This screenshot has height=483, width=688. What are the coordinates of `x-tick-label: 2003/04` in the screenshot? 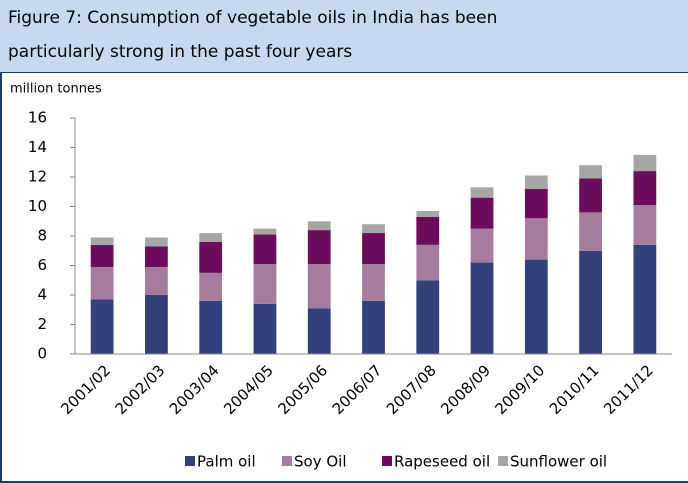 It's located at (194, 389).